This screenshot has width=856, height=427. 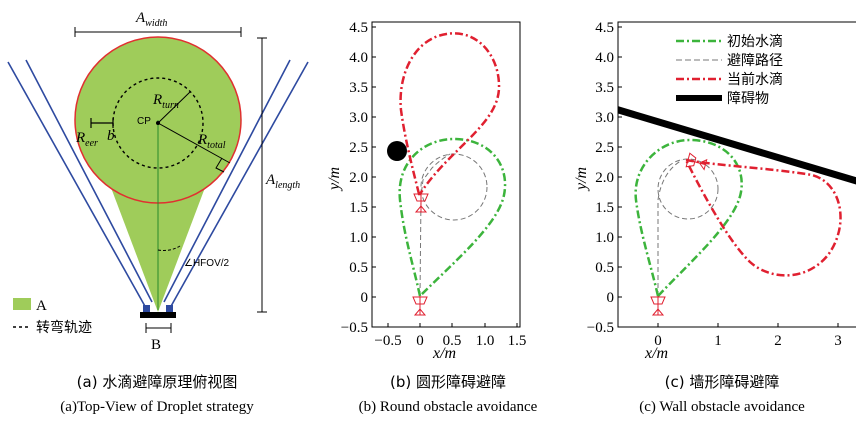 I want to click on plot-c-ytick-label: 2.5, so click(x=604, y=148).